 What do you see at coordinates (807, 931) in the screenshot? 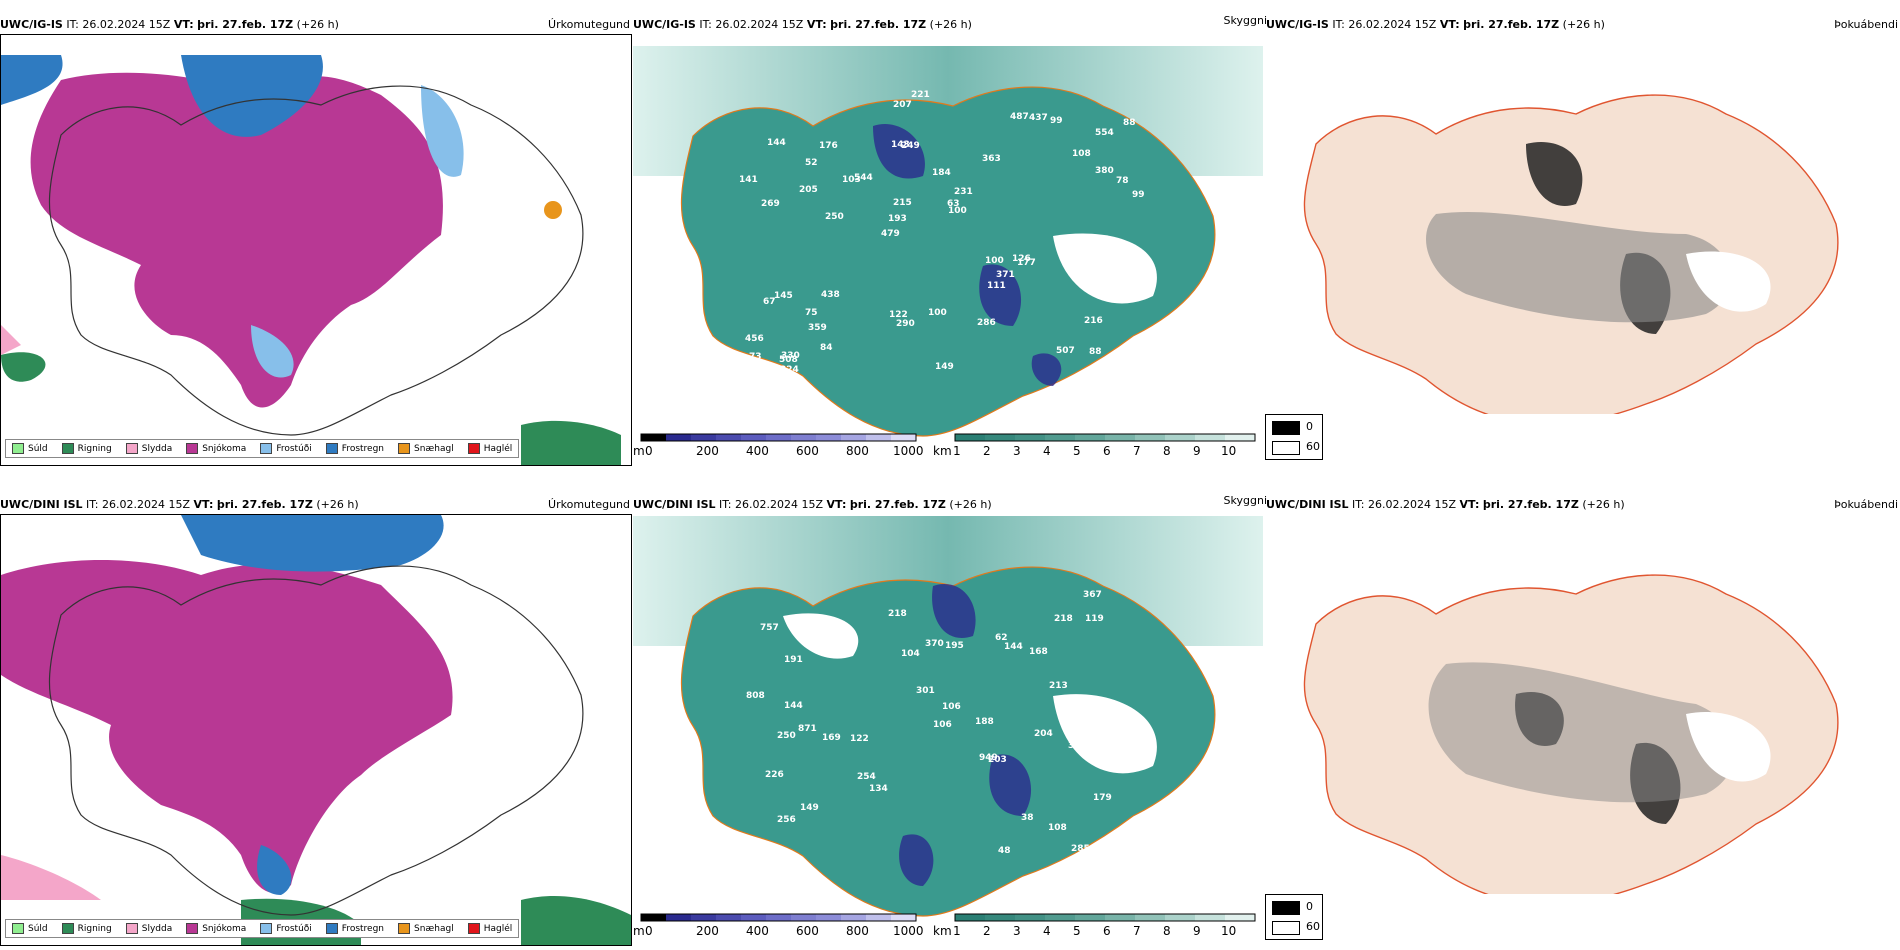
I see `ceiling-tick: 600` at bounding box center [807, 931].